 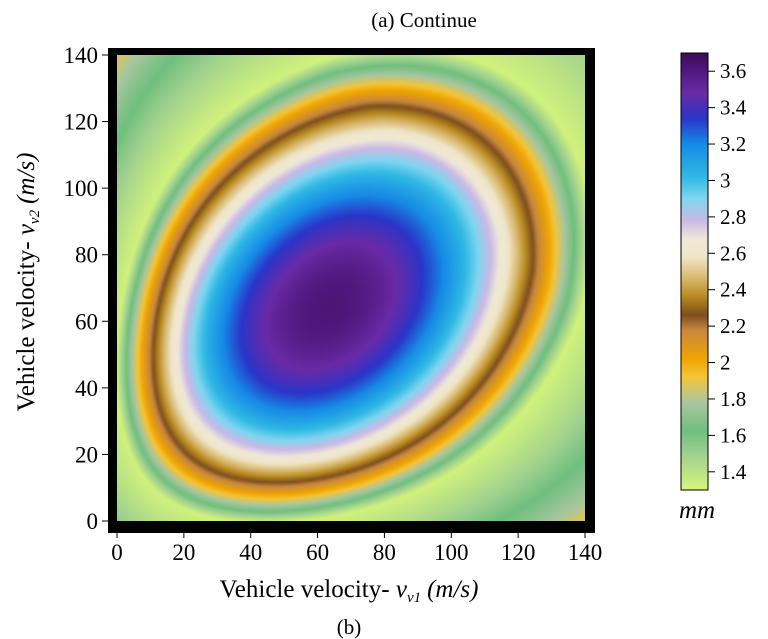 I want to click on colorbar-tick-label: 2.6, so click(x=733, y=253).